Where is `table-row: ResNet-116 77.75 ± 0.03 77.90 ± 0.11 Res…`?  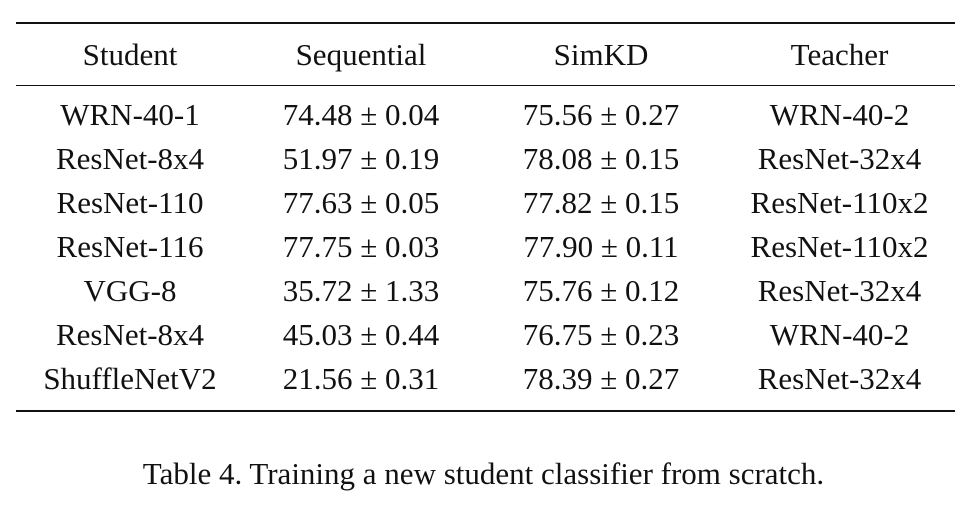
table-row: ResNet-116 77.75 ± 0.03 77.90 ± 0.11 Res… is located at coordinates (485, 246).